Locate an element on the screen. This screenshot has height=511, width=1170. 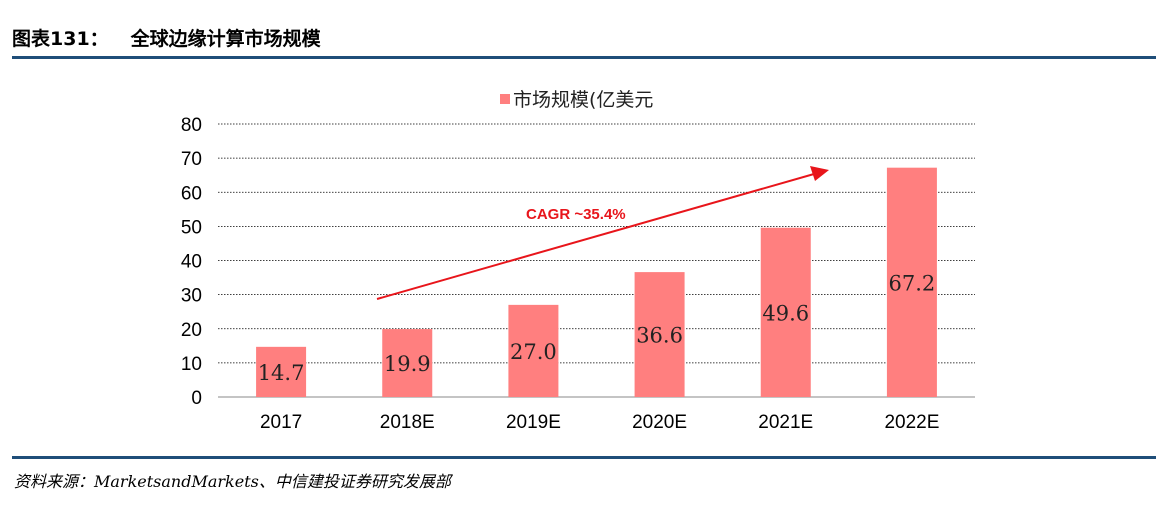
cagr-annotation: CAGR ~35.4% is located at coordinates (602, 233).